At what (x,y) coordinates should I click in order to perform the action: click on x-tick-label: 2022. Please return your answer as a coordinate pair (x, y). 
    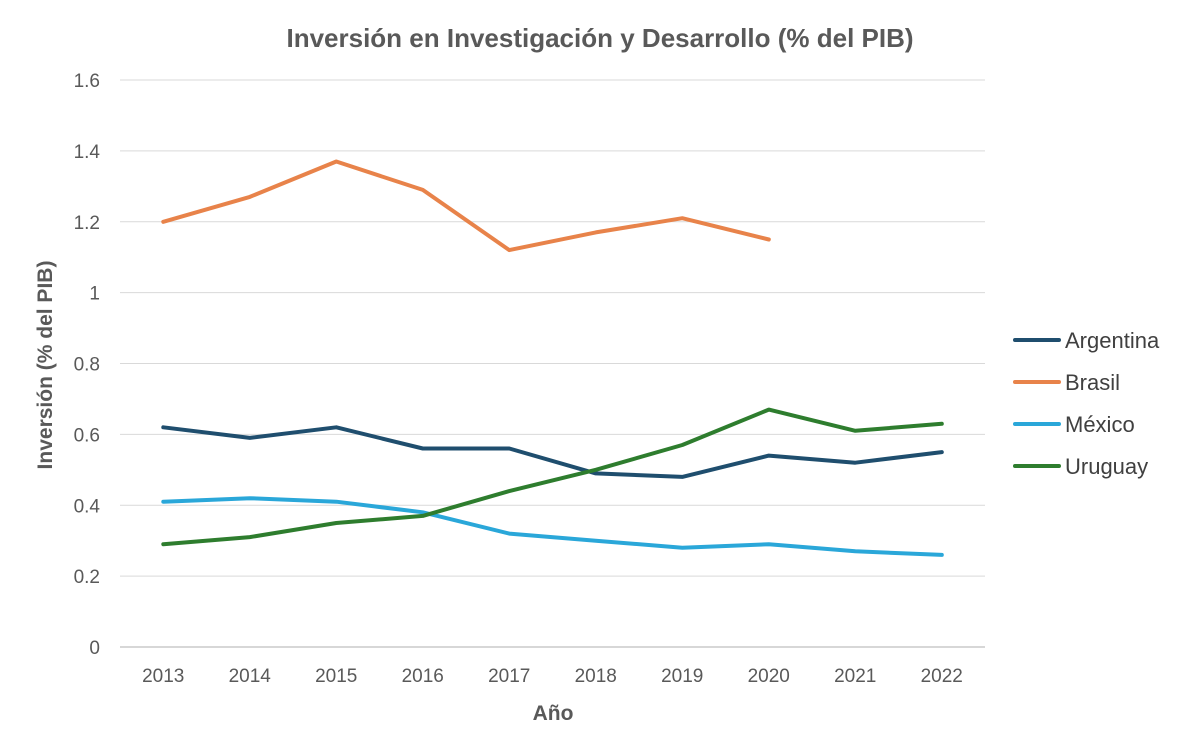
    Looking at the image, I should click on (942, 676).